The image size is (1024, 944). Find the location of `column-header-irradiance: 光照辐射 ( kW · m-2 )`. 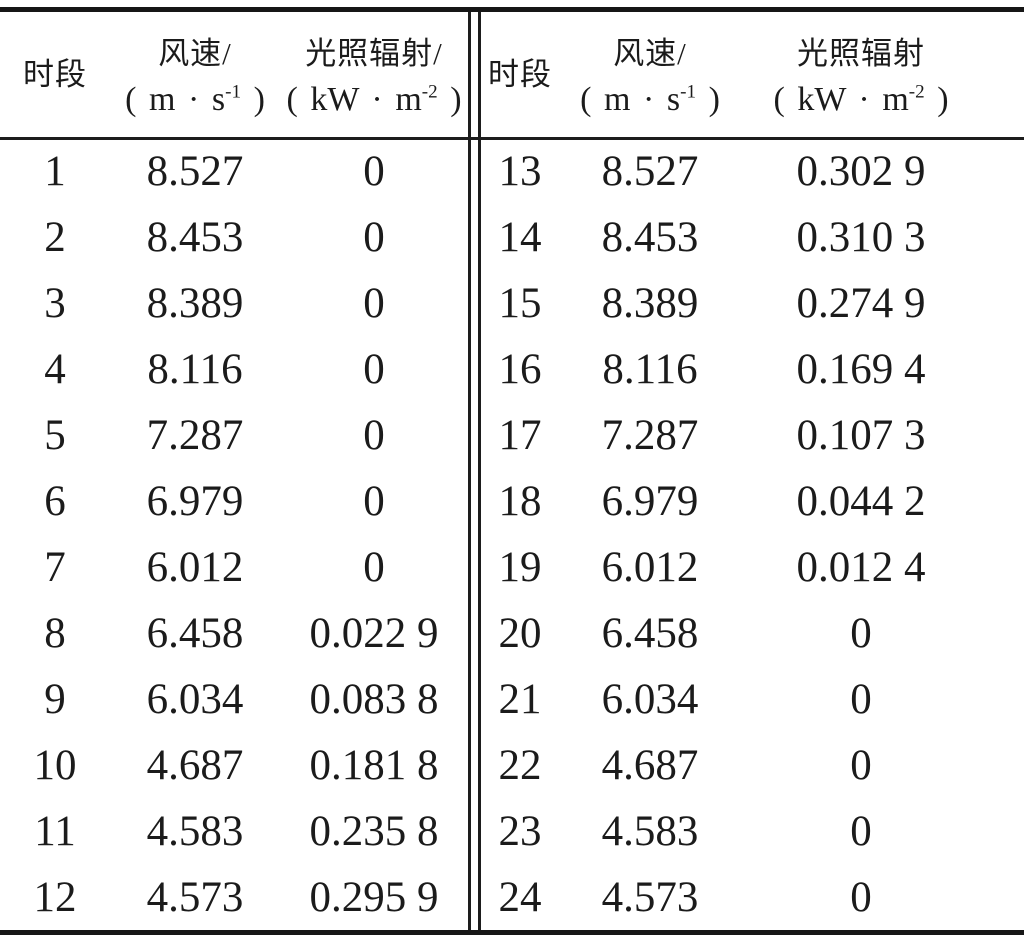

column-header-irradiance: 光照辐射 ( kW · m-2 ) is located at coordinates (861, 75).